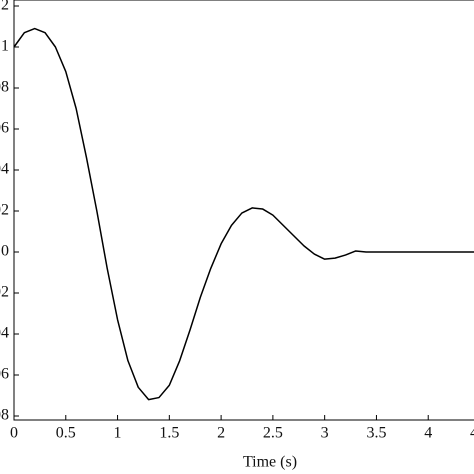 This screenshot has height=474, width=474. What do you see at coordinates (4, 374) in the screenshot?
I see `y-tick-label: -0.06` at bounding box center [4, 374].